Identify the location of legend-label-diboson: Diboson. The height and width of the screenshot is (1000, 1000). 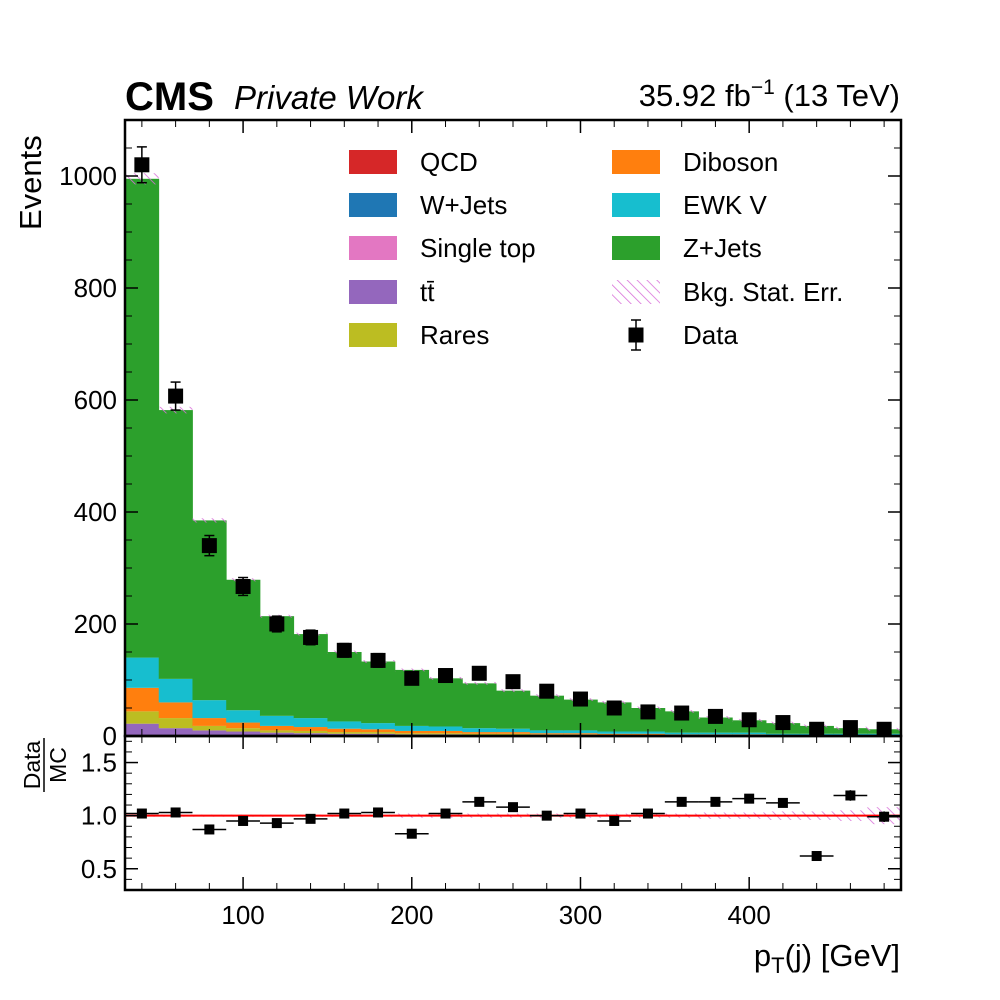
(730, 162).